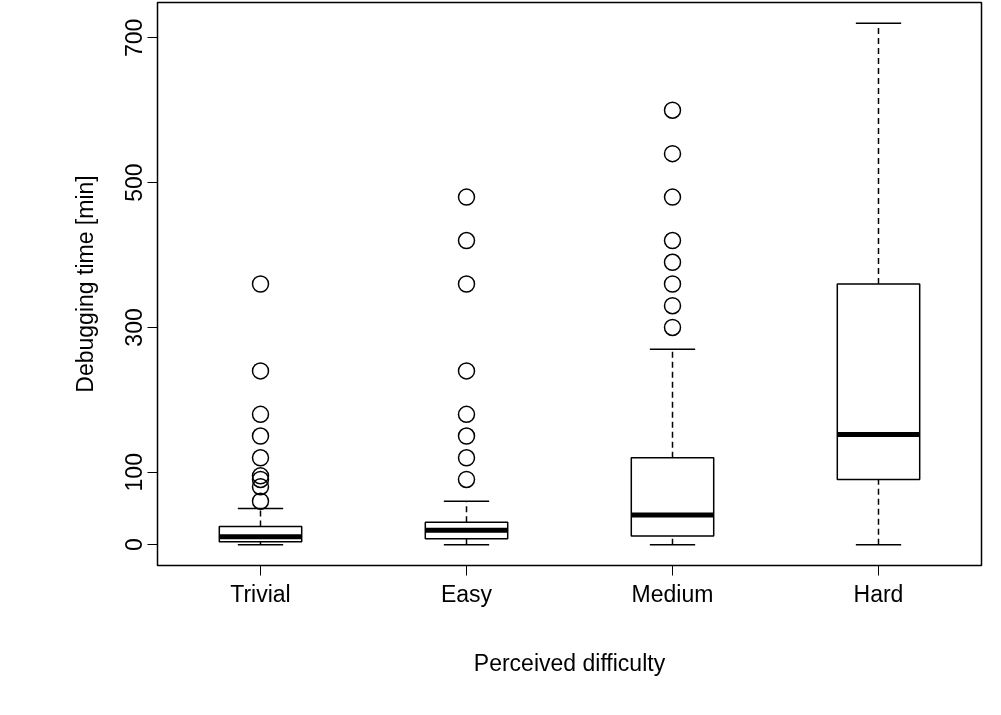  Describe the element at coordinates (878, 593) in the screenshot. I see `x-tick-label: Hard` at that location.